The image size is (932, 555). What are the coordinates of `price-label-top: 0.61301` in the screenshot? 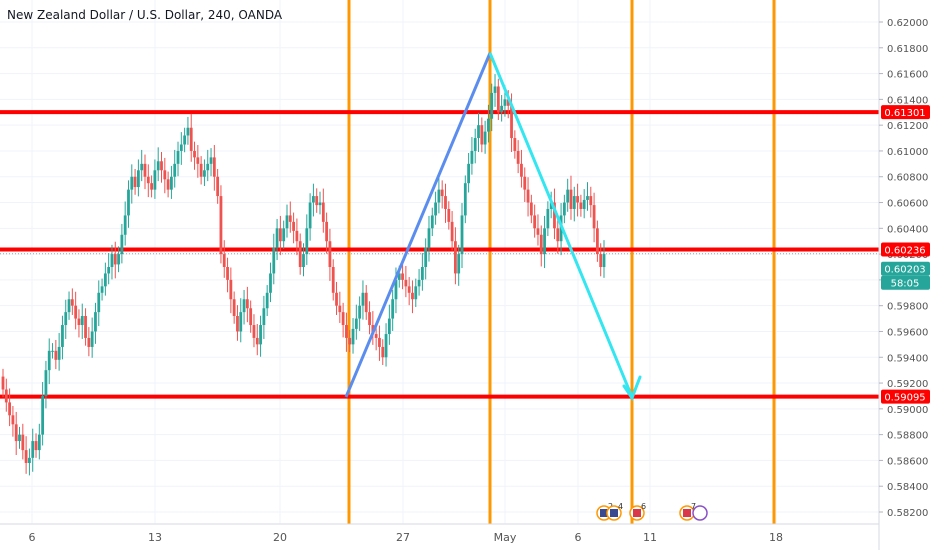 It's located at (904, 113).